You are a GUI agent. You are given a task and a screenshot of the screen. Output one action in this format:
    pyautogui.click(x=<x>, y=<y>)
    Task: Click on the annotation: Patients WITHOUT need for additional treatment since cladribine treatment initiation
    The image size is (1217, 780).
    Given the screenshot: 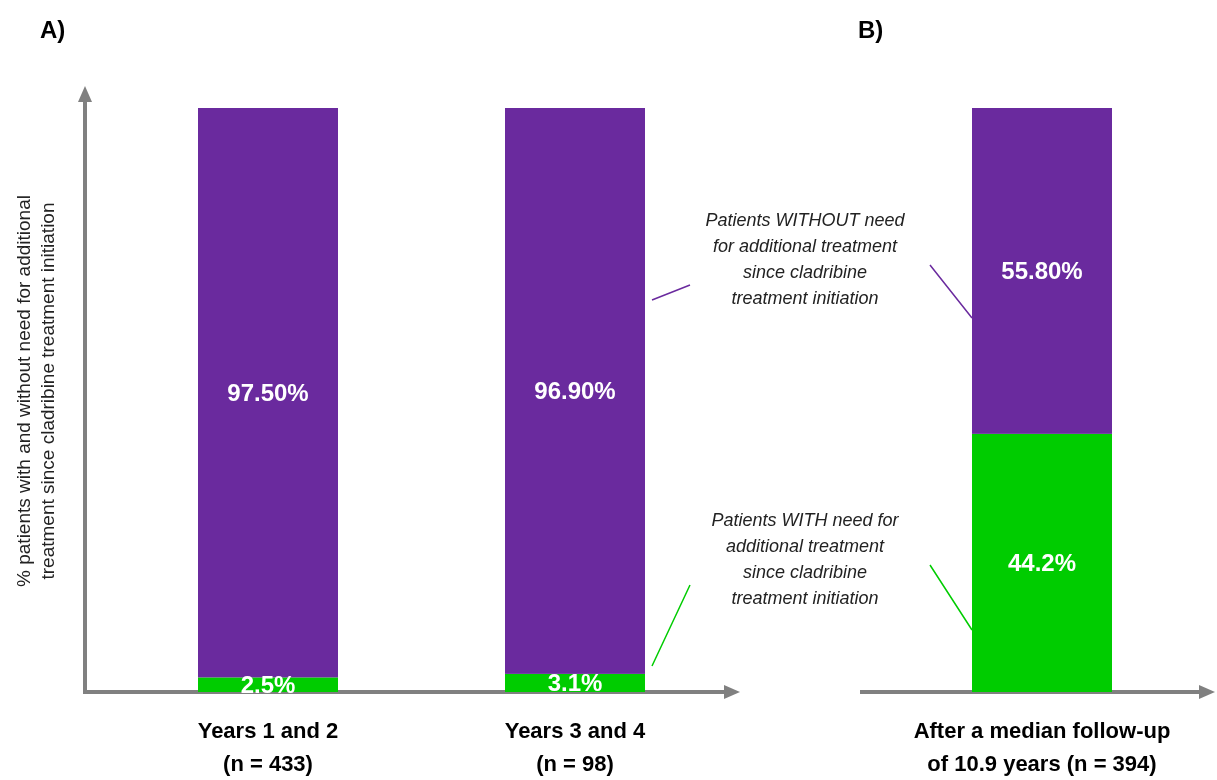 What is the action you would take?
    pyautogui.click(x=805, y=259)
    